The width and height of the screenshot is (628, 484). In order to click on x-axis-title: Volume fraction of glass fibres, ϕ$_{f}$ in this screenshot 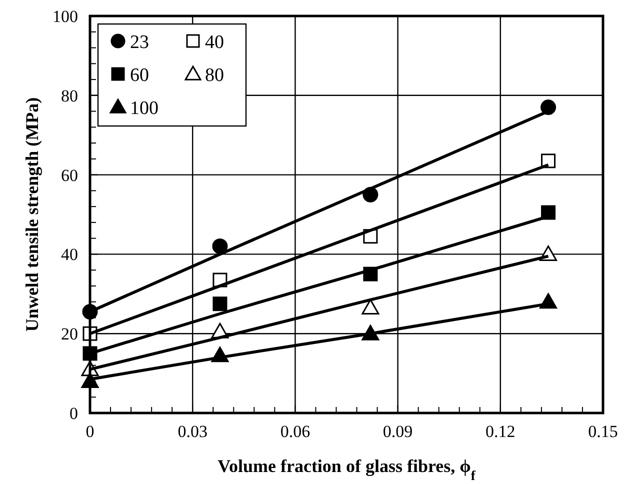, I will do `click(347, 469)`.